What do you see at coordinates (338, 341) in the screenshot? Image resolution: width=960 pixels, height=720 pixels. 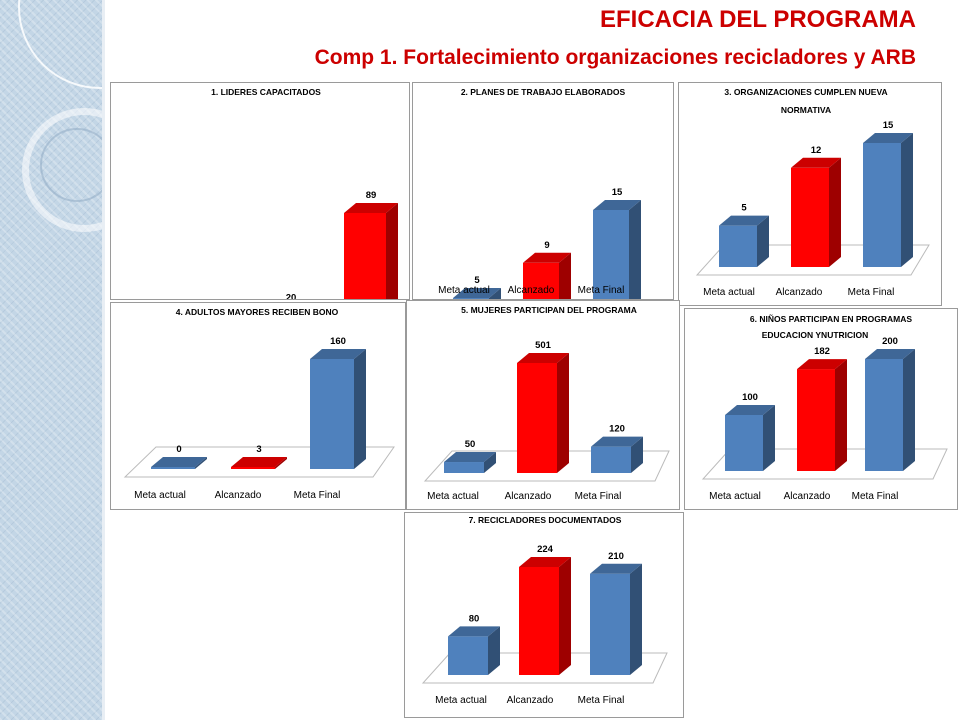 I see `data-label: 160` at bounding box center [338, 341].